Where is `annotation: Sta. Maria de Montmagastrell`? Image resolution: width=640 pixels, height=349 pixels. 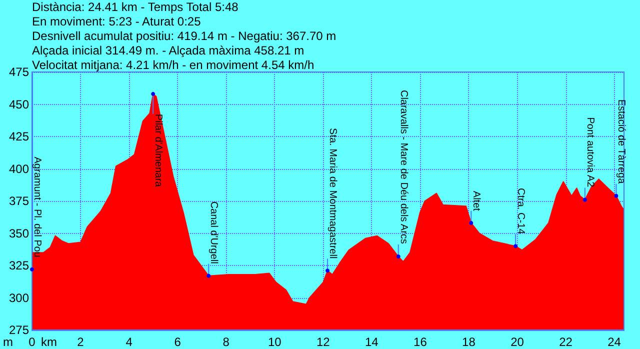 annotation: Sta. Maria de Montmagastrell is located at coordinates (332, 193).